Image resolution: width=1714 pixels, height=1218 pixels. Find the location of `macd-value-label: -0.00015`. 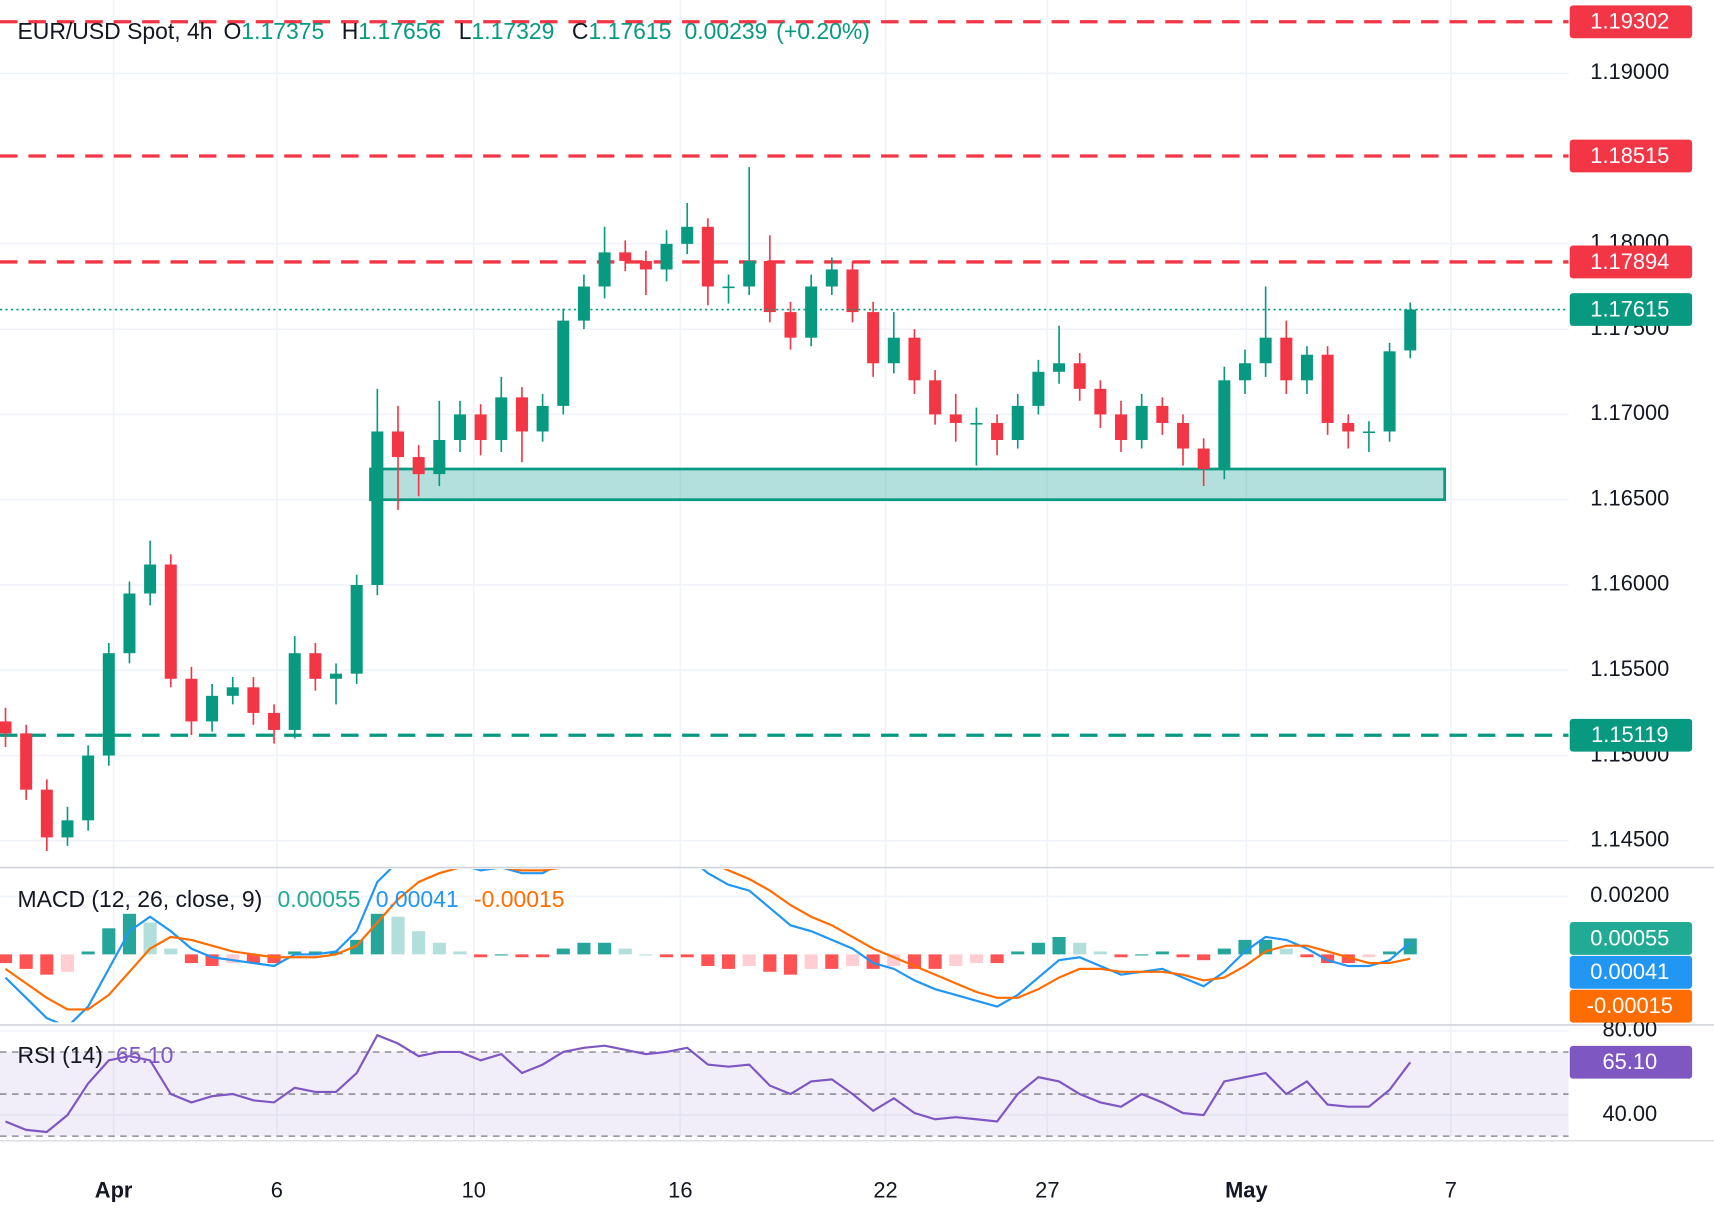

macd-value-label: -0.00015 is located at coordinates (1630, 1005).